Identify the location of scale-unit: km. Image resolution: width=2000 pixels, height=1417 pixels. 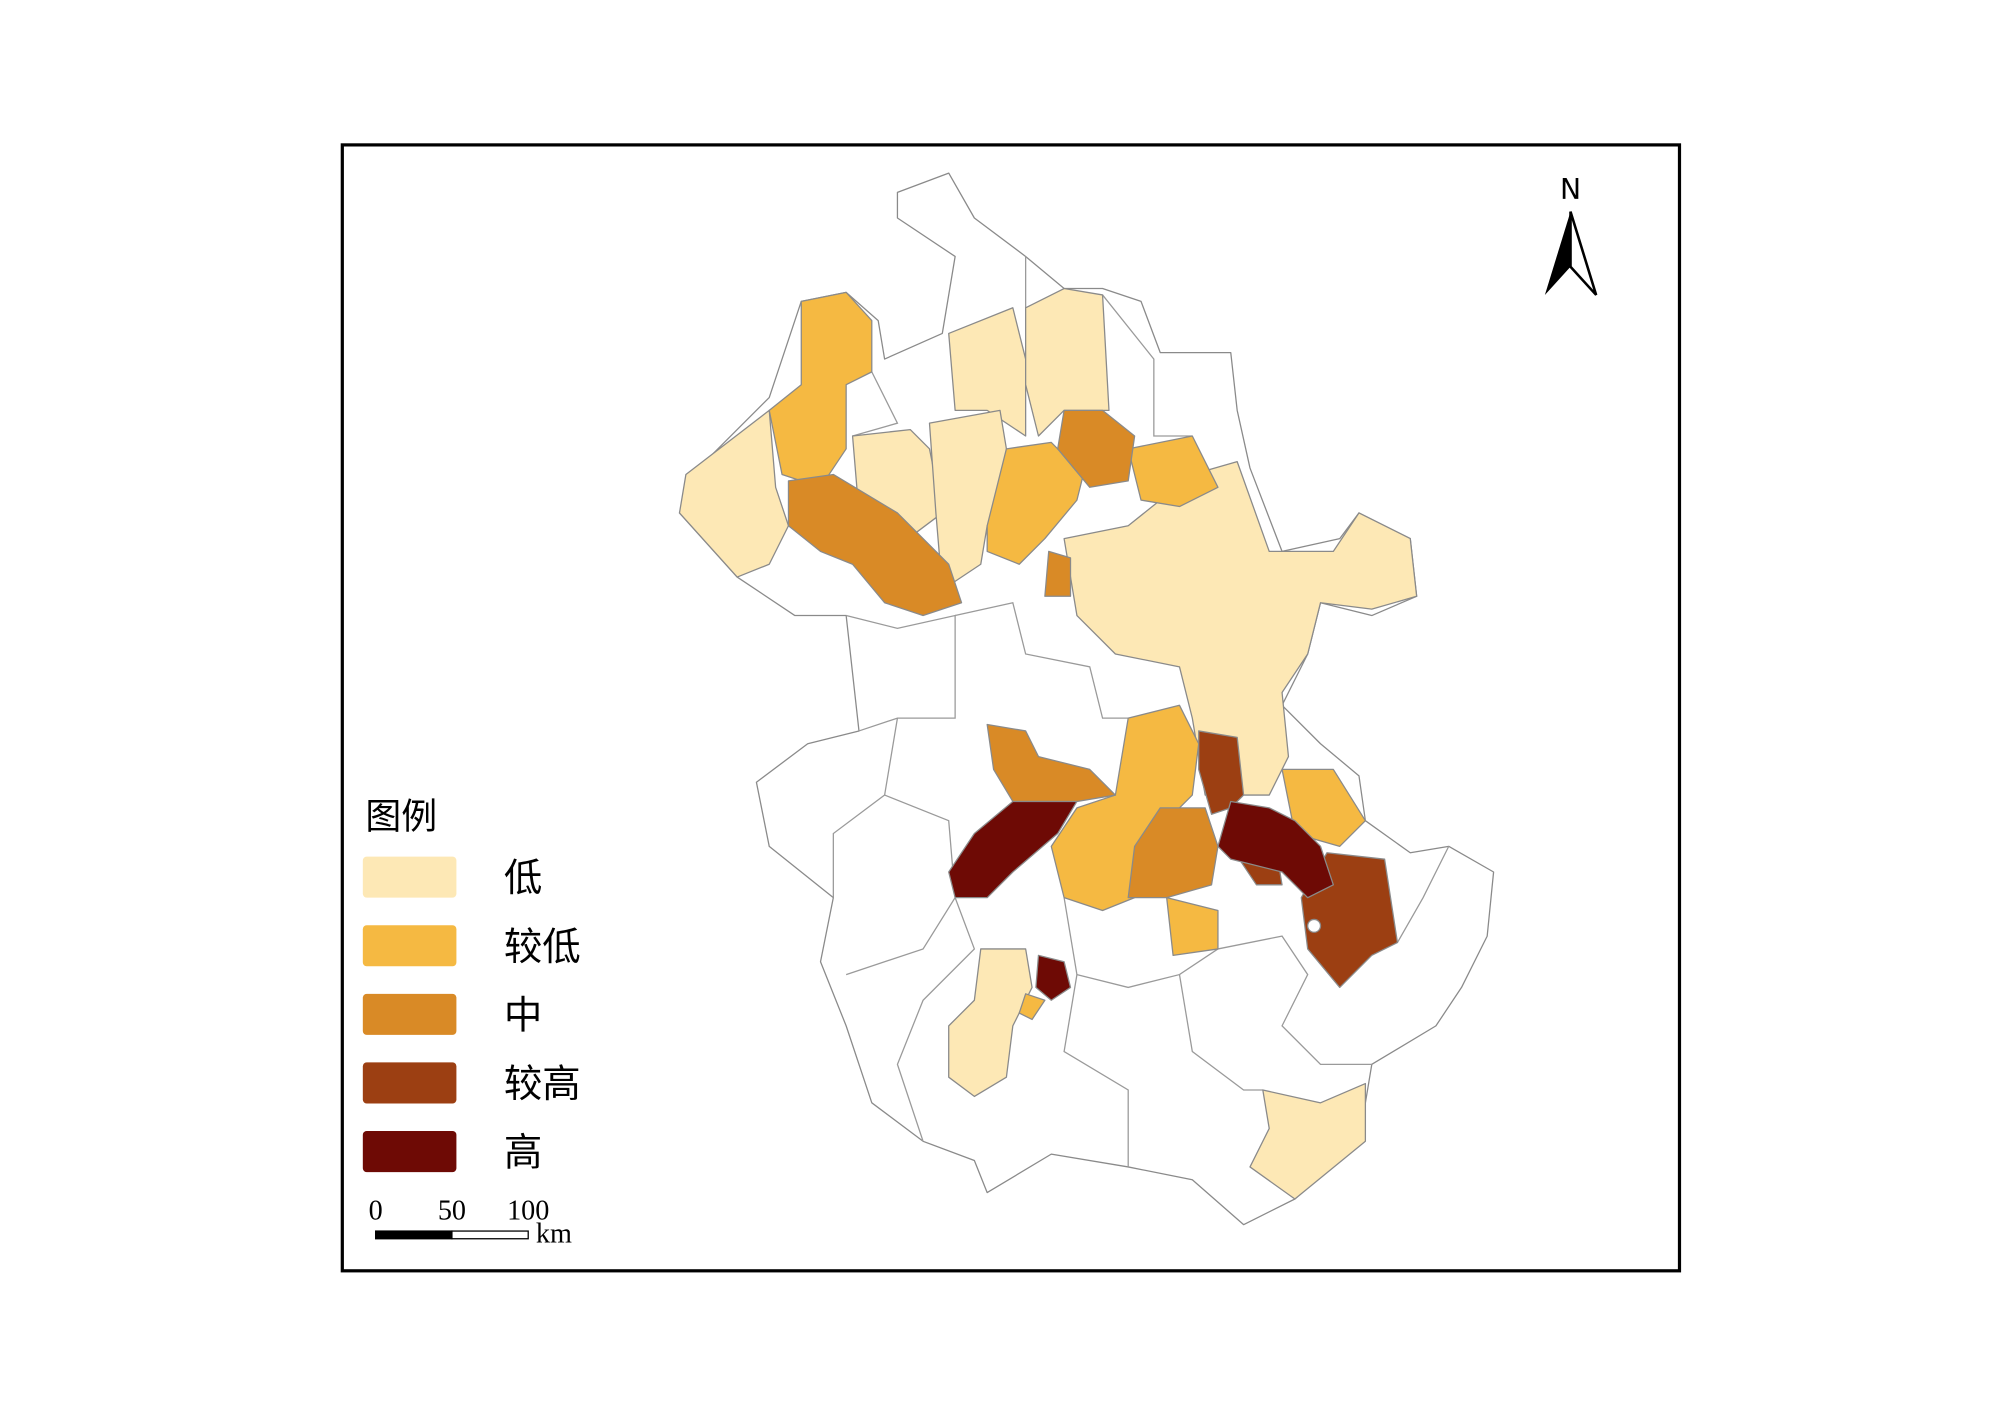
(554, 1234).